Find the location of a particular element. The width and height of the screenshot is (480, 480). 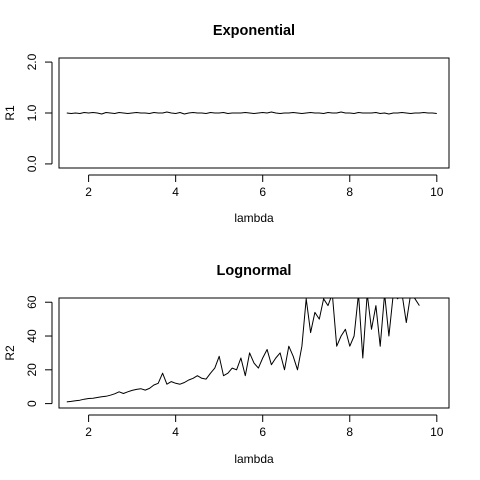

lognormal-x-tick-label: 6 is located at coordinates (262, 432).